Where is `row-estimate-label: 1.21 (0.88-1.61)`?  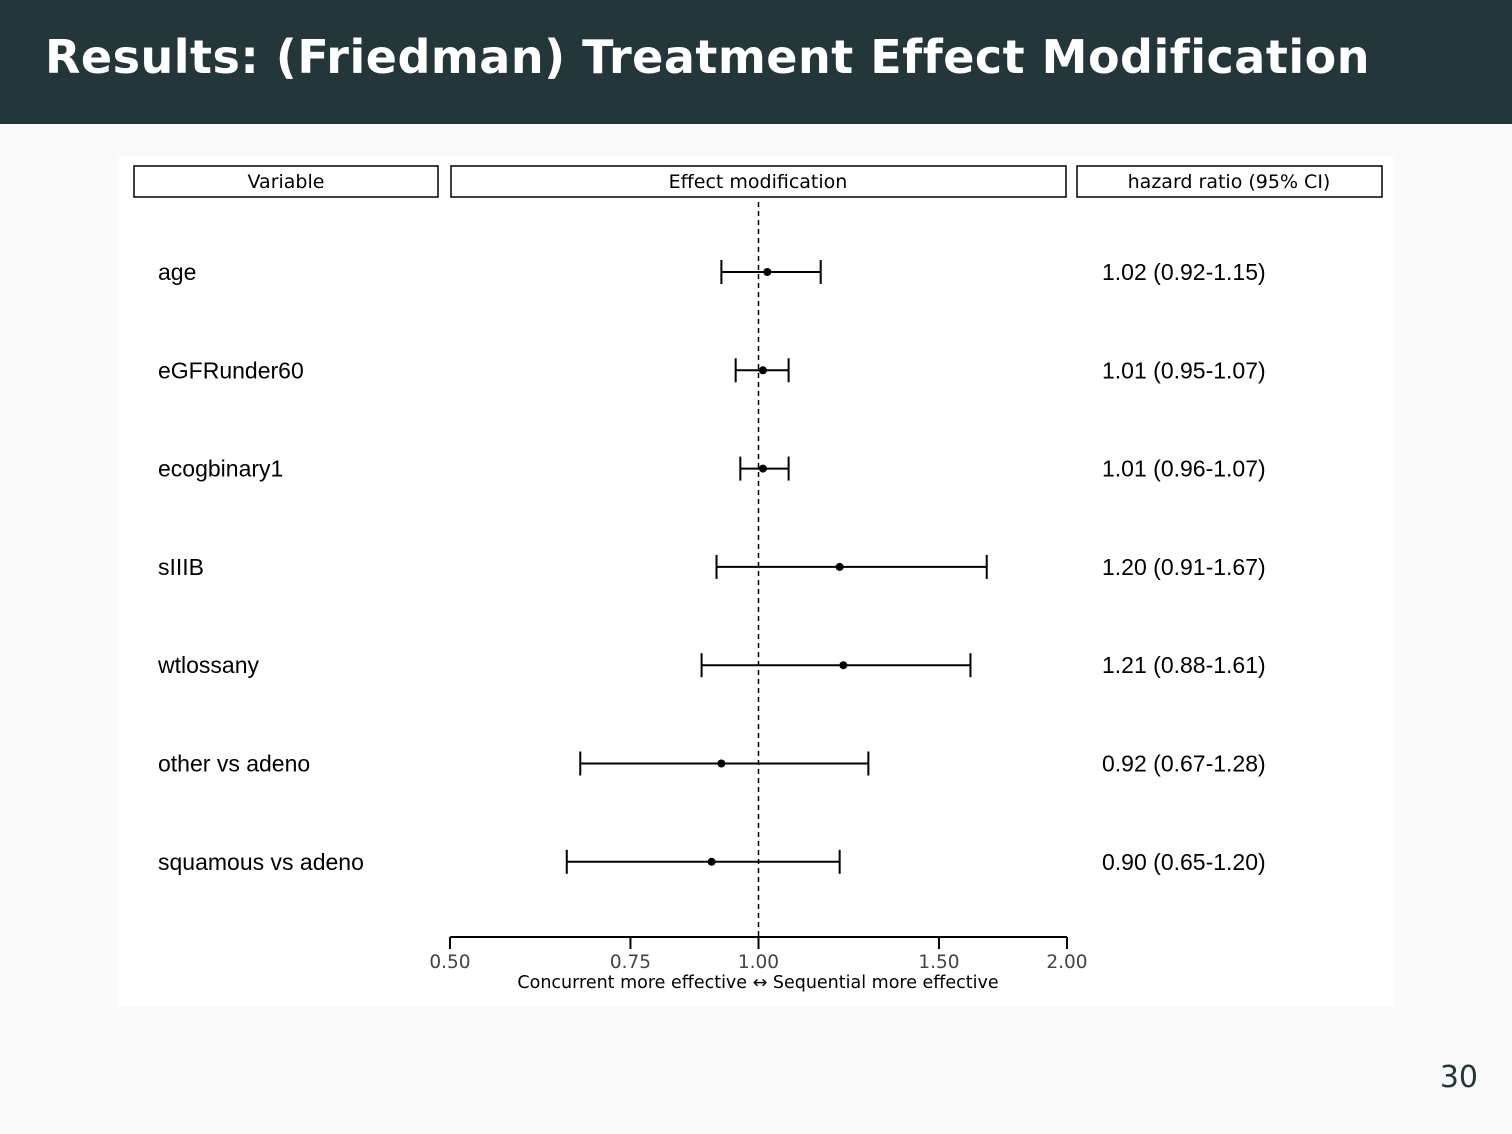
row-estimate-label: 1.21 (0.88-1.61) is located at coordinates (1184, 665).